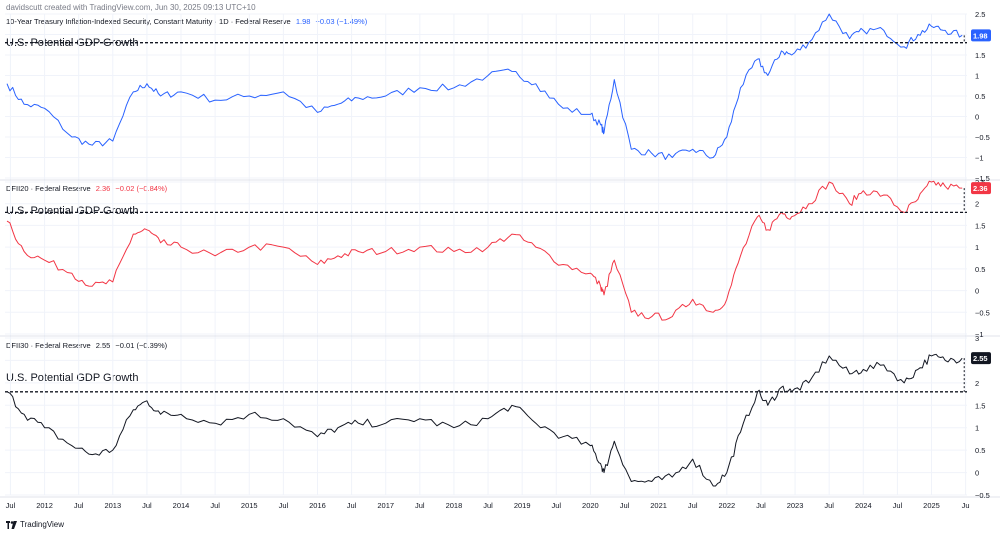 The image size is (1000, 535). What do you see at coordinates (658, 505) in the screenshot?
I see `x-tick-label: 2021` at bounding box center [658, 505].